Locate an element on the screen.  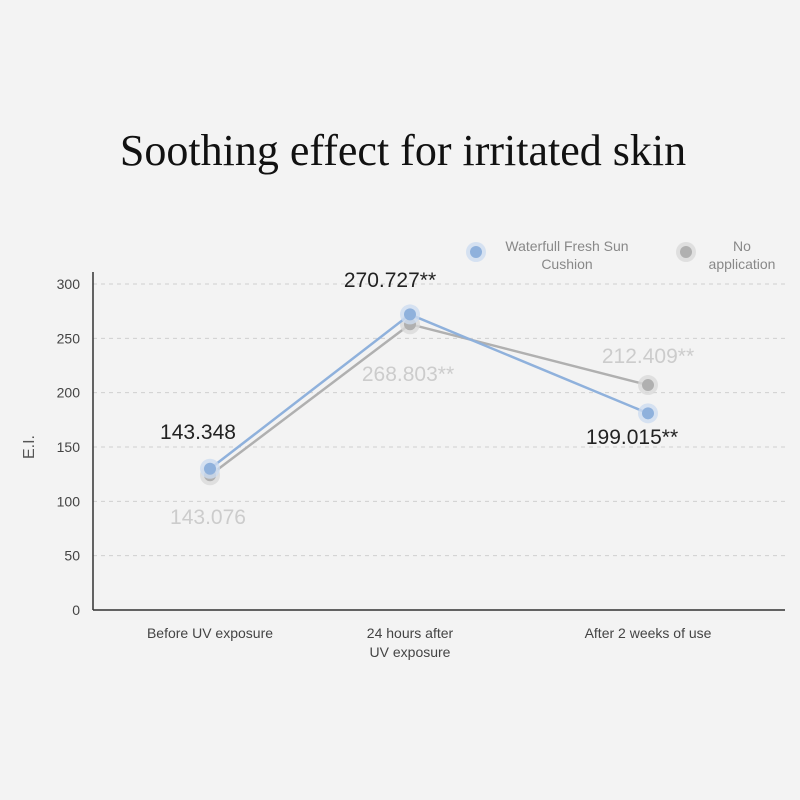
data-label: 199.015** is located at coordinates (632, 437).